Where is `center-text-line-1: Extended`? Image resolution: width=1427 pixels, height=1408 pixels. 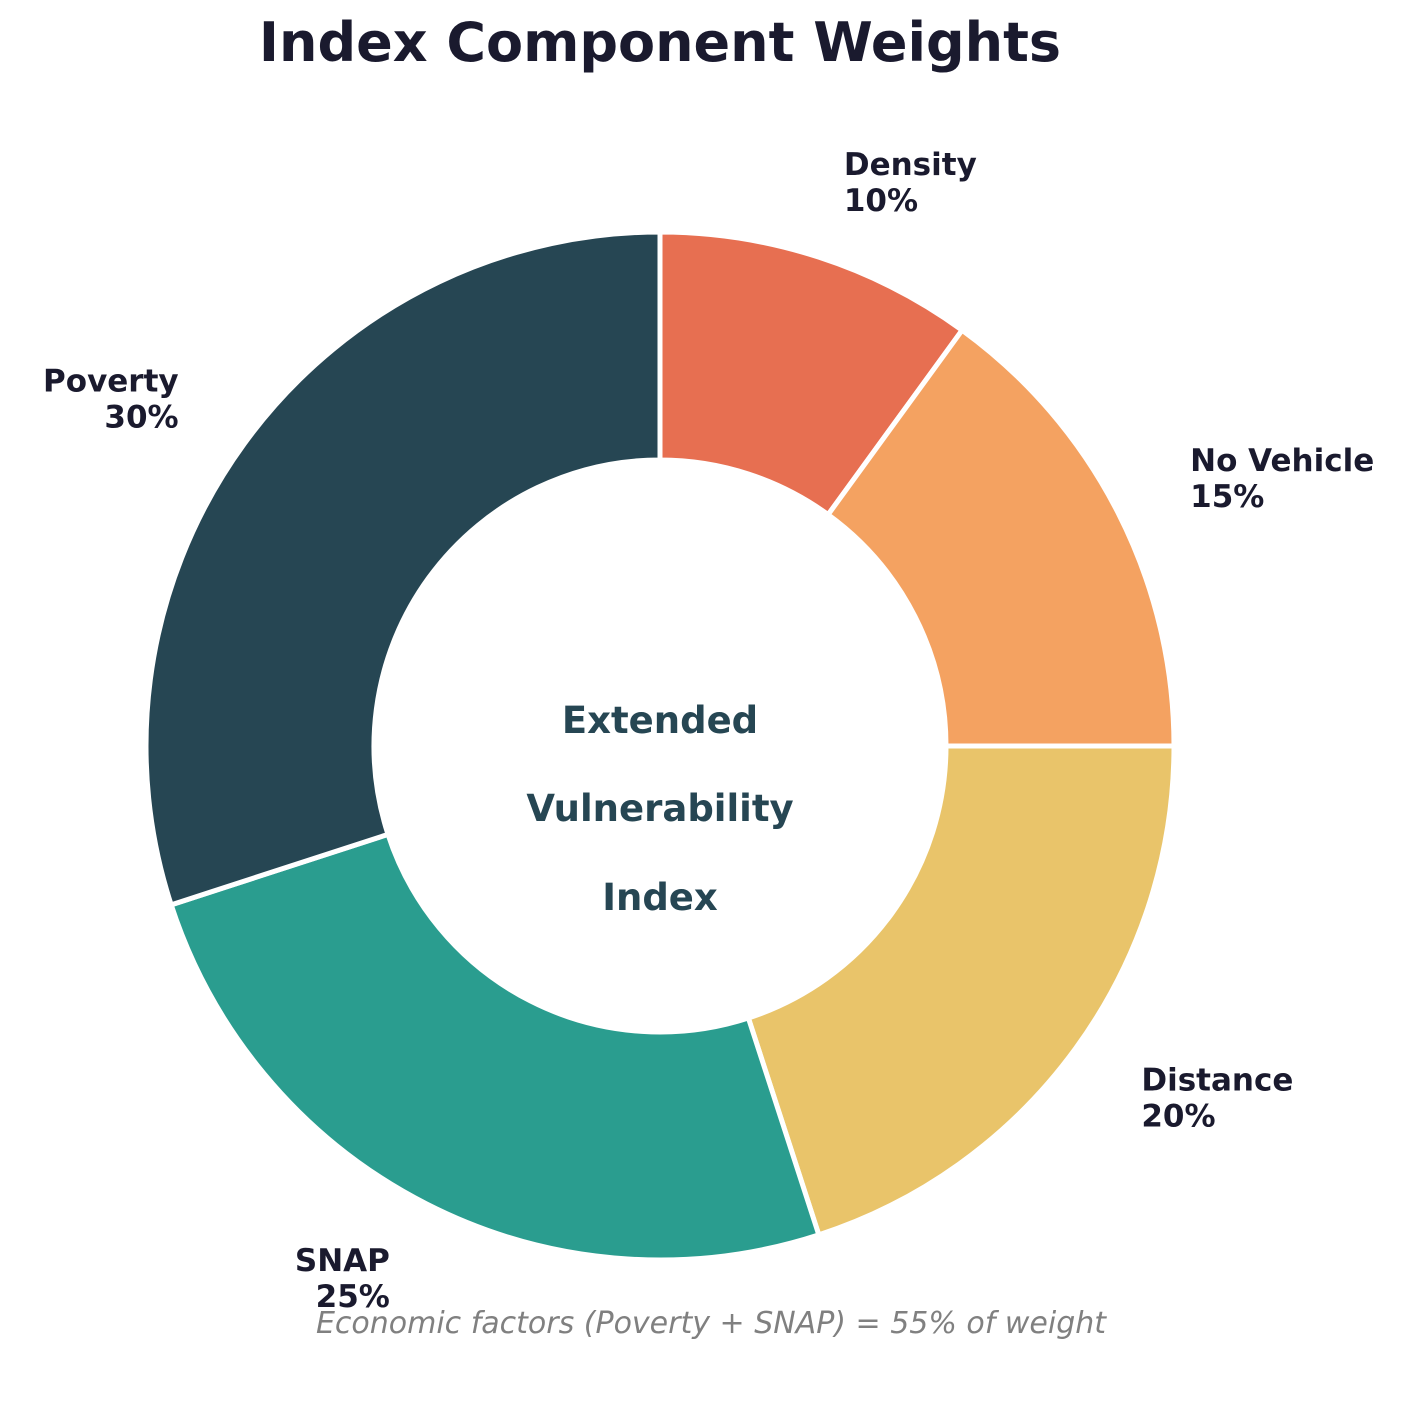
center-text-line-1: Extended is located at coordinates (660, 720).